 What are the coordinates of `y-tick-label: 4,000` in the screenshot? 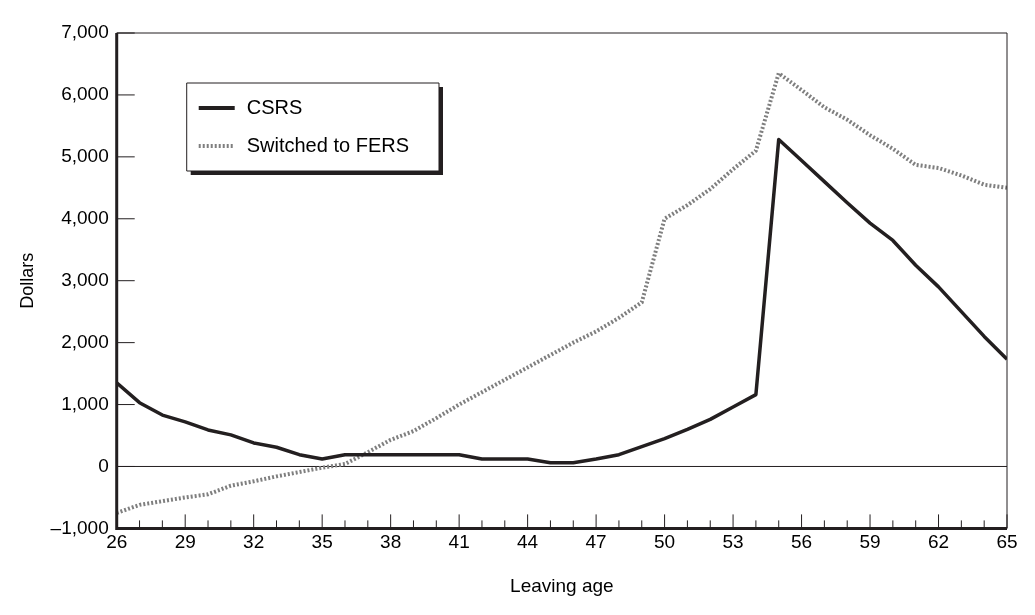 It's located at (85, 218).